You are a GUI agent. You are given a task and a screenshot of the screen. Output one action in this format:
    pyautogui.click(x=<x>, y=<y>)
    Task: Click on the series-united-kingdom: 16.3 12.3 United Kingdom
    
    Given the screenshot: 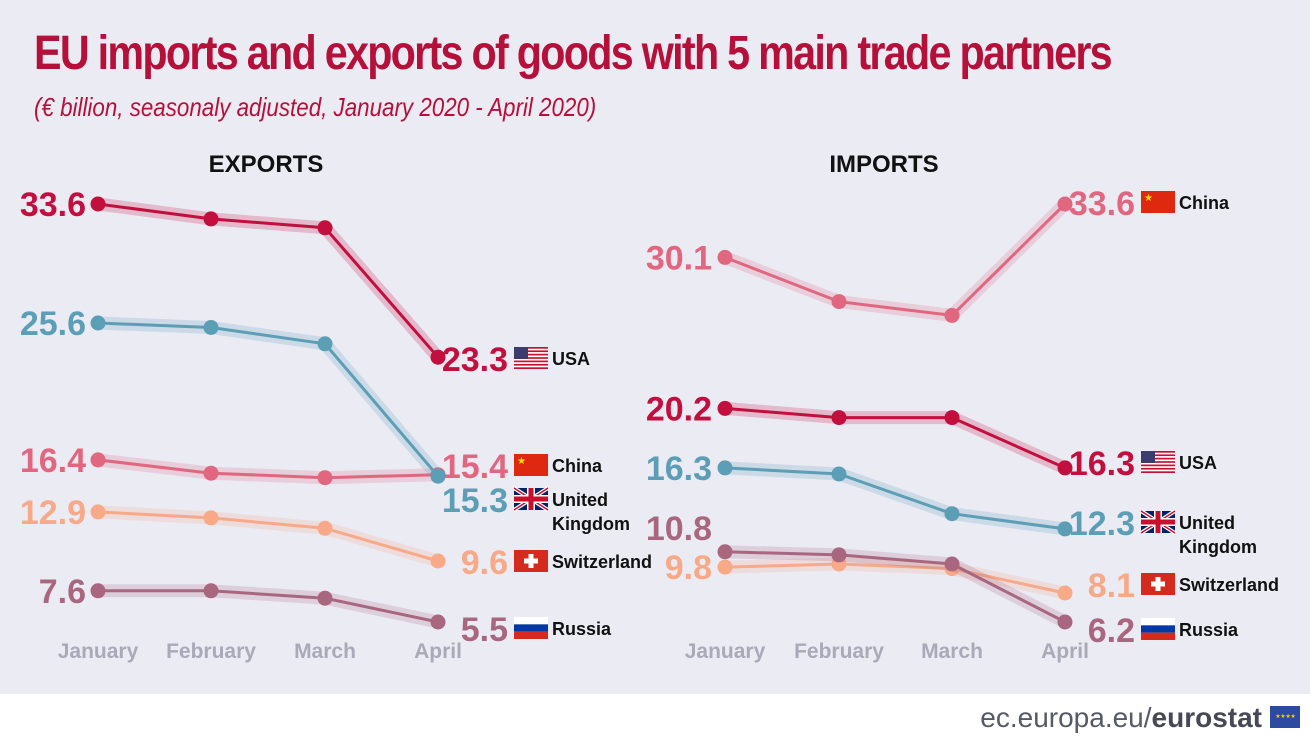 What is the action you would take?
    pyautogui.click(x=951, y=503)
    